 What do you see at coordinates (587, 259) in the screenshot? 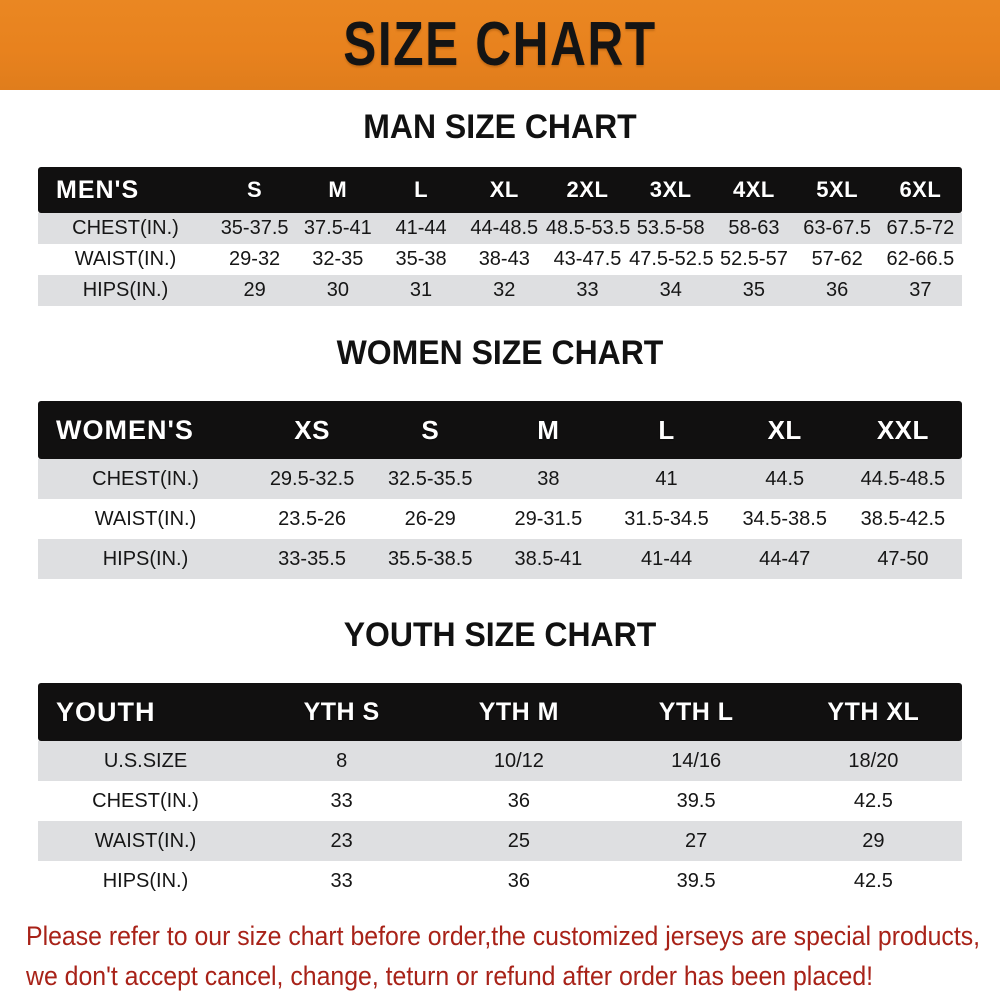
I see `man-measurement-value: 43-47.5` at bounding box center [587, 259].